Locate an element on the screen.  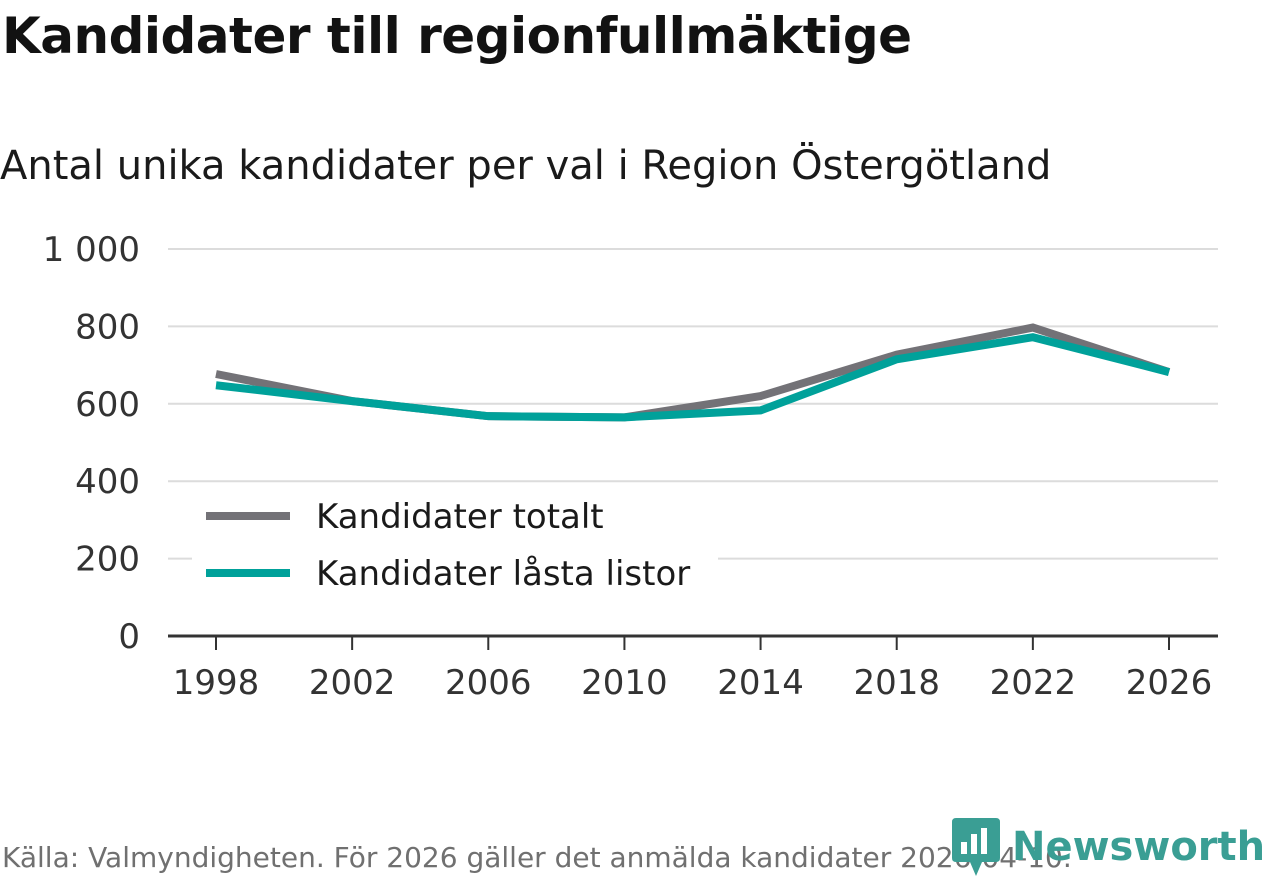
brand-logo: Newsworthy is located at coordinates (1107, 847).